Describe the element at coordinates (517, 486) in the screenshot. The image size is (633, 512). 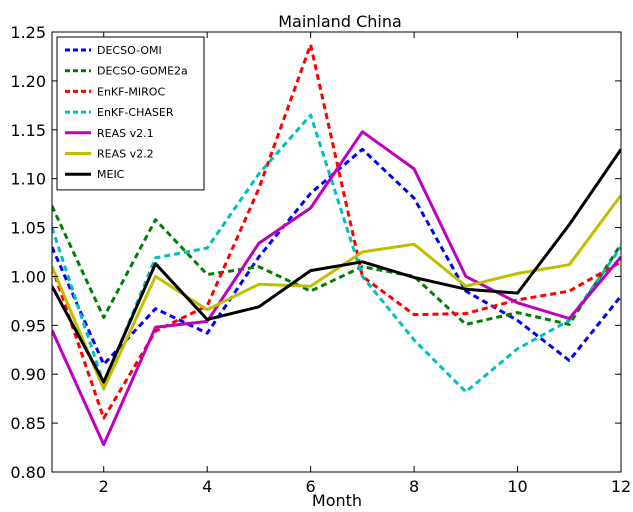
I see `x-tick-label: 10` at that location.